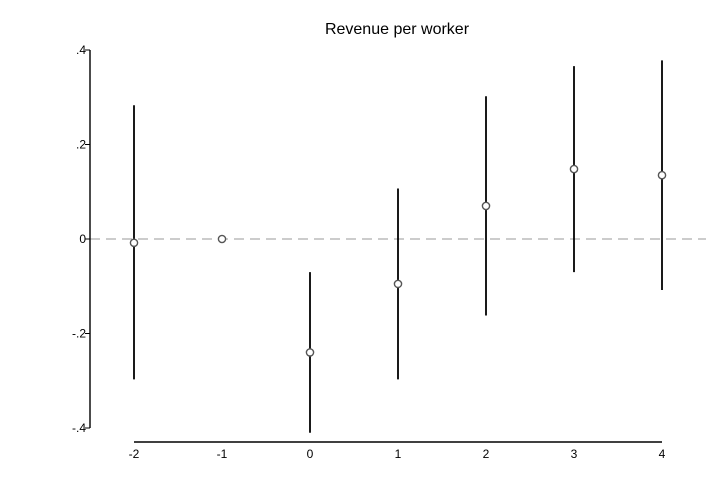 This screenshot has width=723, height=482. I want to click on y-tick-label: -.4, so click(79, 428).